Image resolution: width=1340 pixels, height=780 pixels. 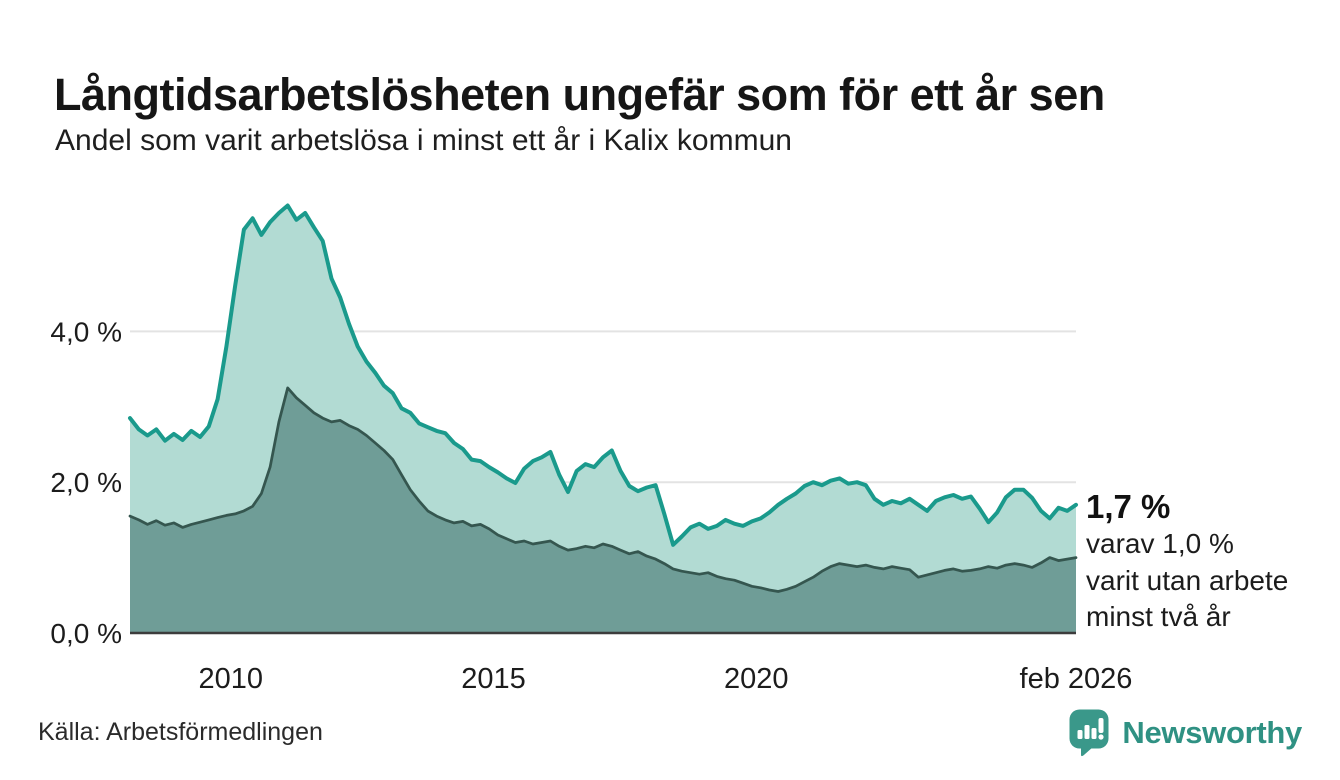 What do you see at coordinates (1089, 733) in the screenshot?
I see `newsworthy-icon` at bounding box center [1089, 733].